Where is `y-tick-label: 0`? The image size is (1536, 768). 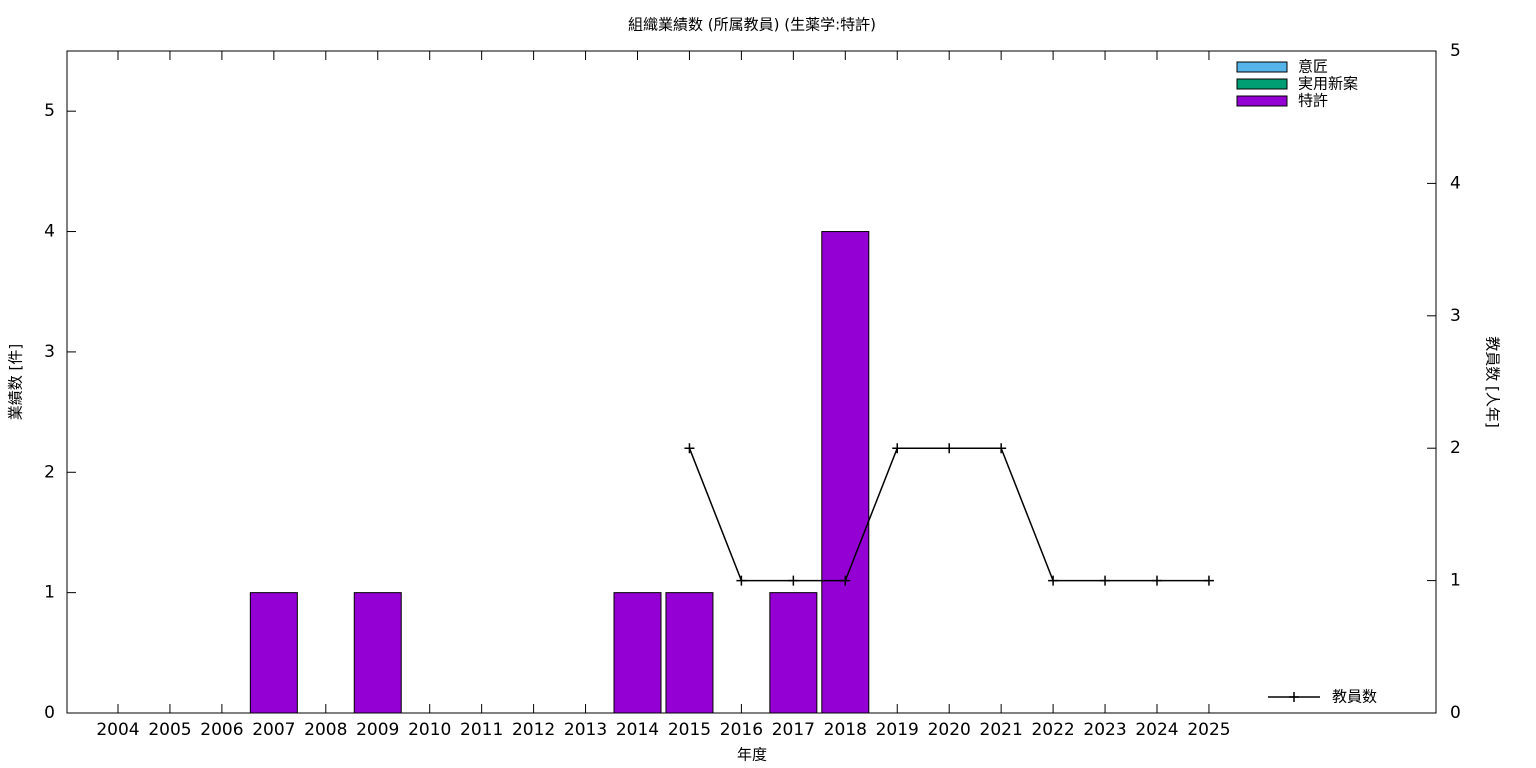
y-tick-label: 0 is located at coordinates (49, 713).